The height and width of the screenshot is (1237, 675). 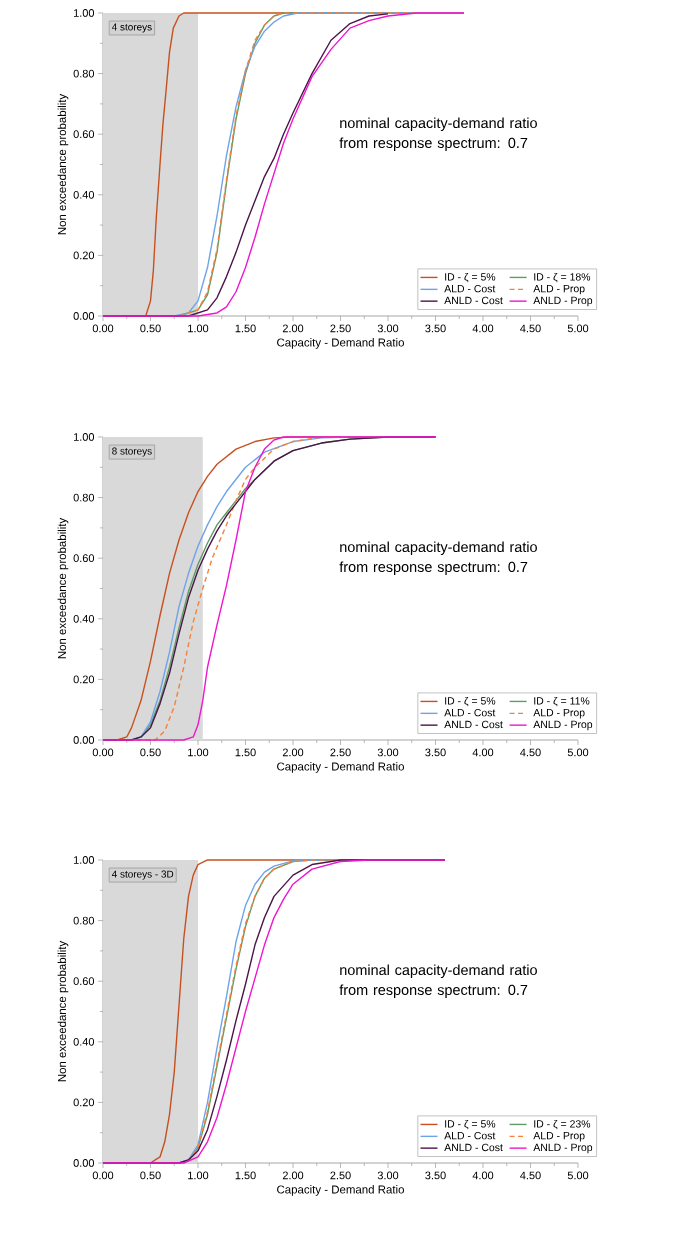 I want to click on annotation: 8 storeys, so click(x=132, y=452).